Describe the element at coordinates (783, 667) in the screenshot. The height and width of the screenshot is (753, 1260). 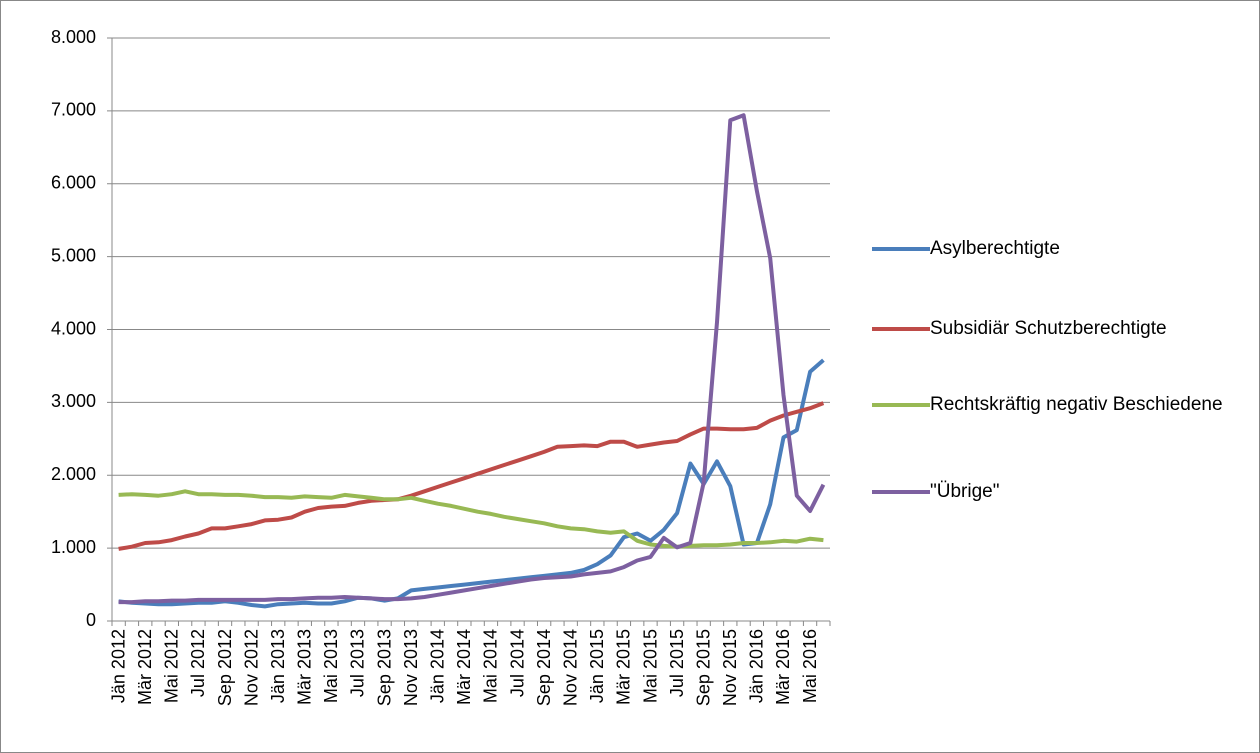
I see `x-tick-label: Mär 2016` at that location.